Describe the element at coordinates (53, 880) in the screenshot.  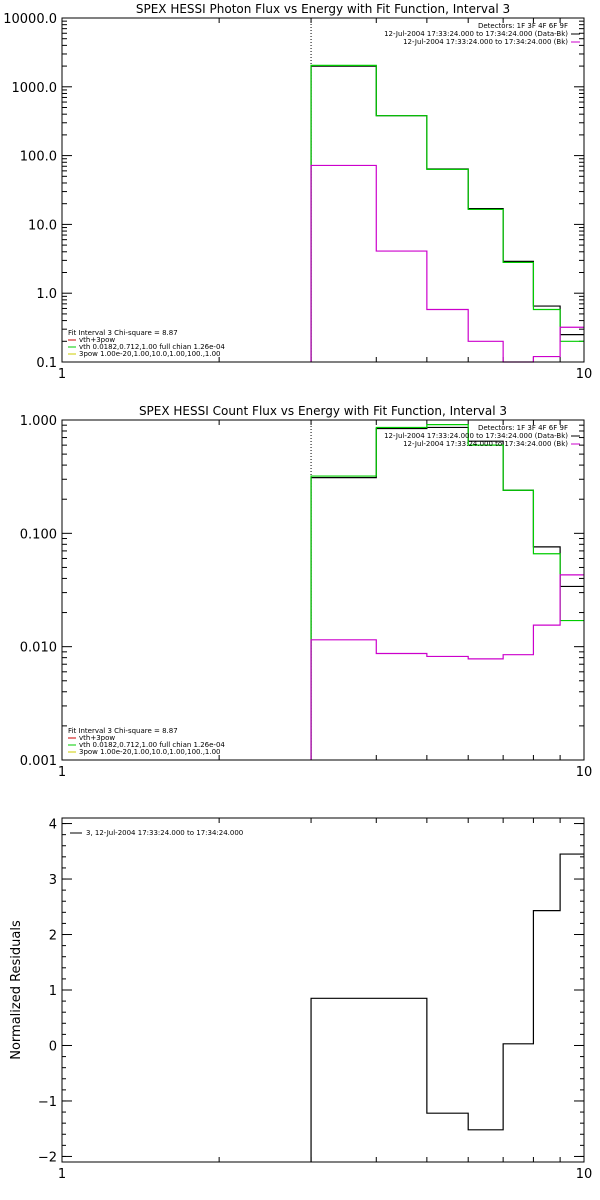
I see `y-tick-label: 3` at that location.